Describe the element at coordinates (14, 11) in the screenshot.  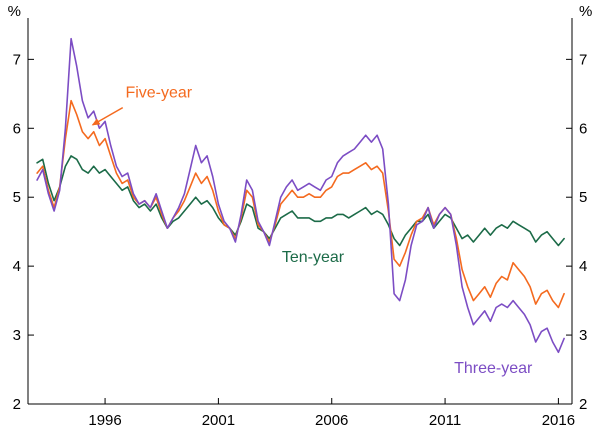
I see `y-unit-left: %` at that location.